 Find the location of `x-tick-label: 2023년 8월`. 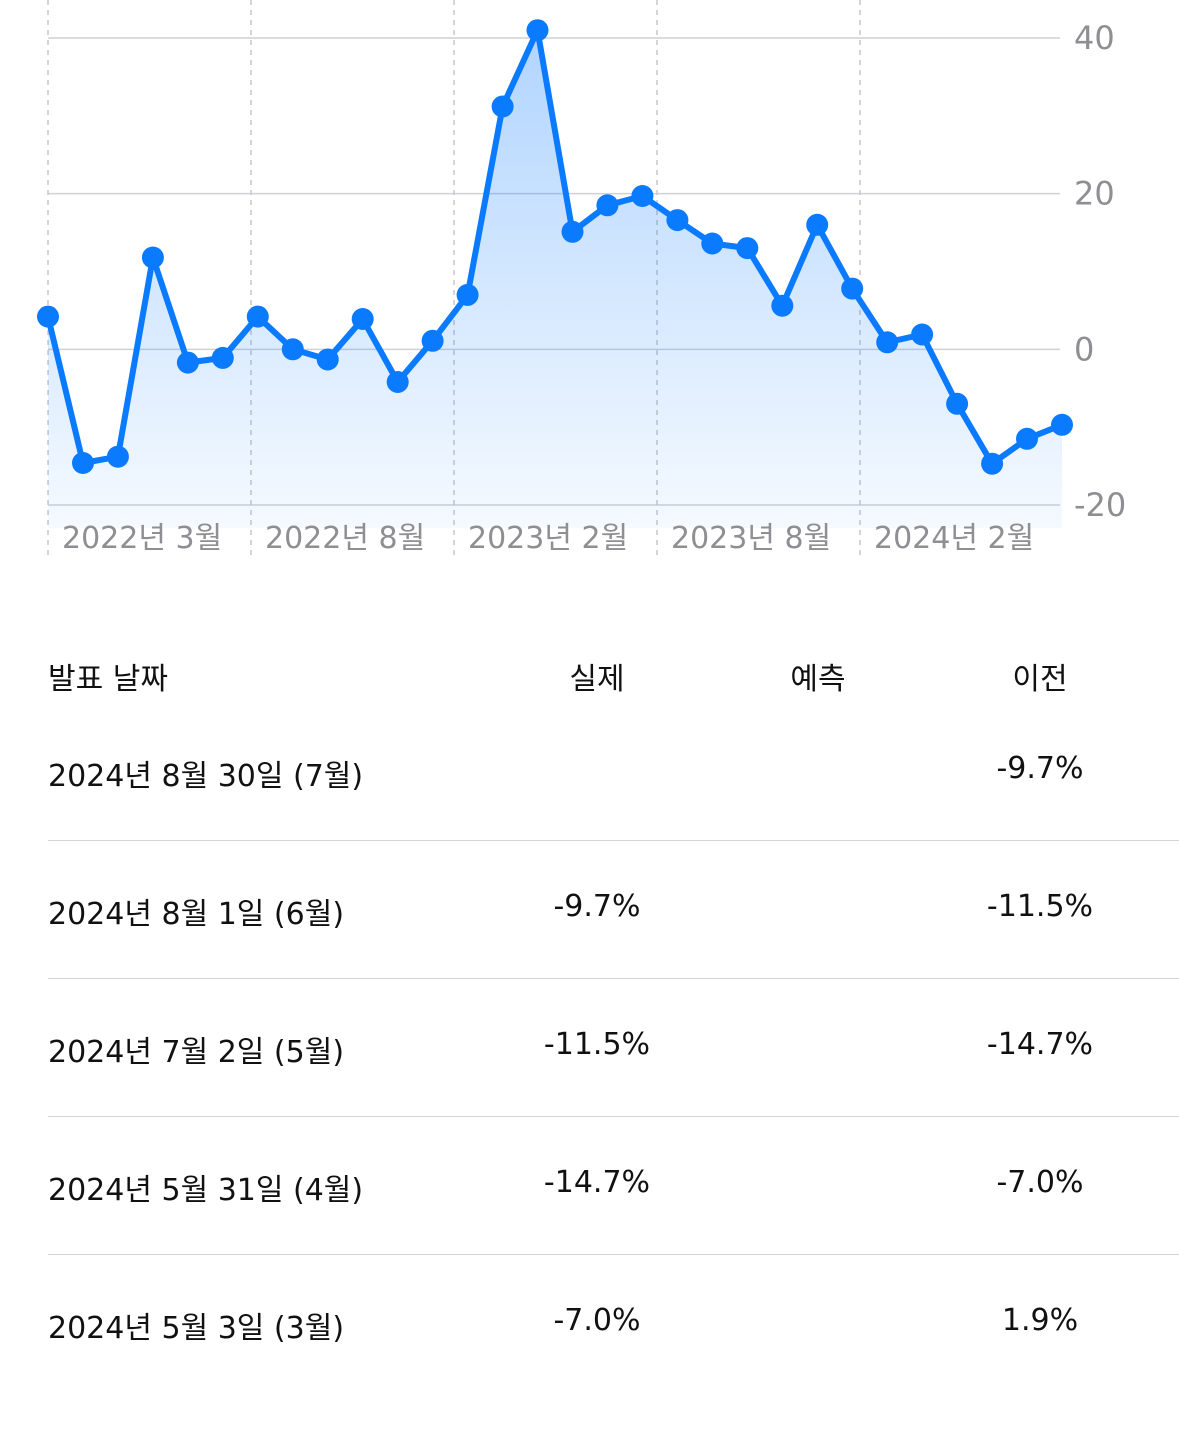

x-tick-label: 2023년 8월 is located at coordinates (751, 538).